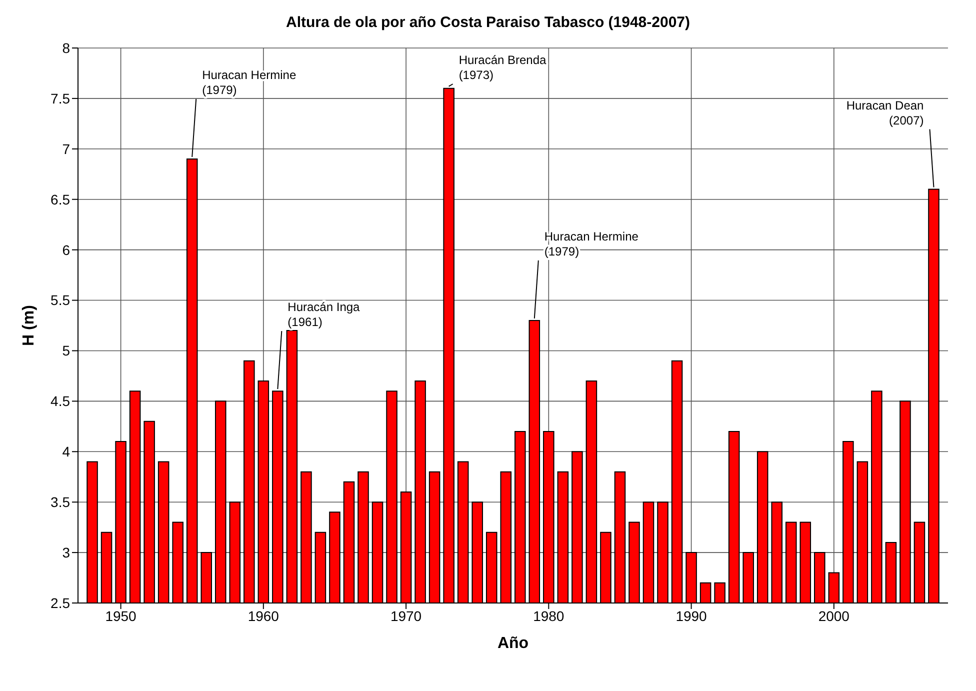  Describe the element at coordinates (513, 643) in the screenshot. I see `x-axis-title: Año` at that location.